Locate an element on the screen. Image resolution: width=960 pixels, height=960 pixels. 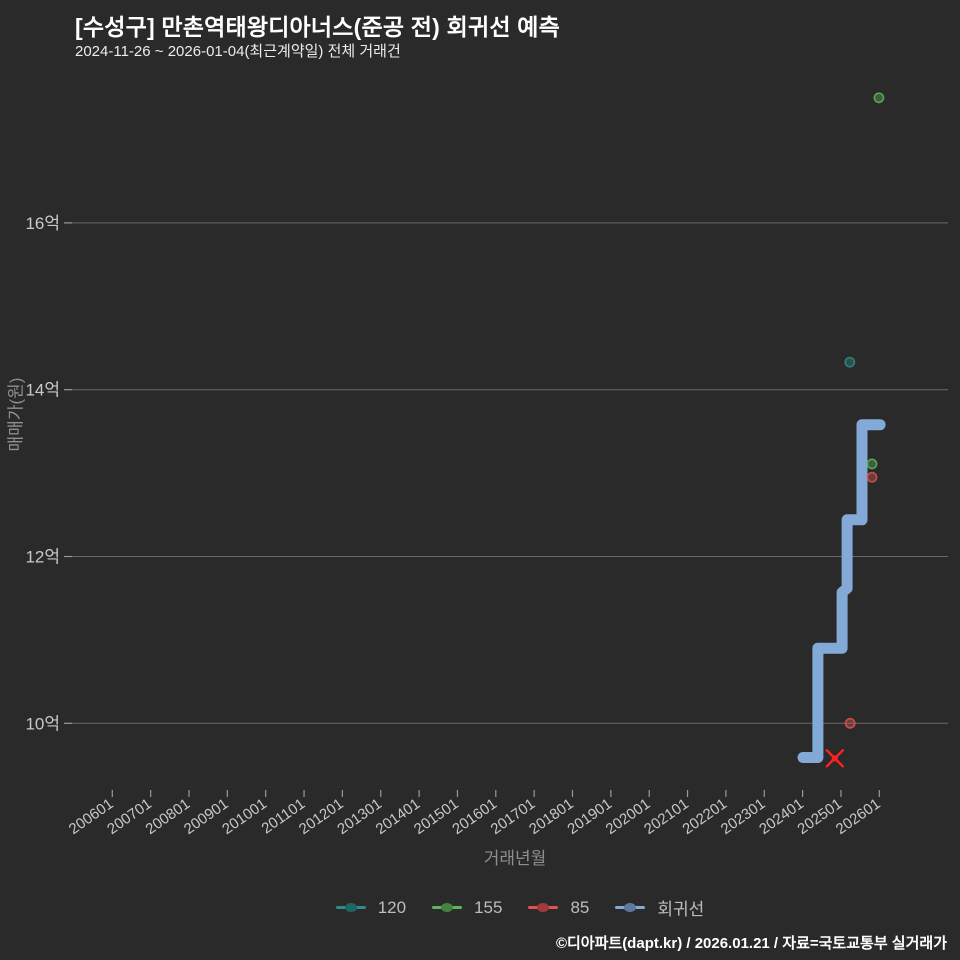
chart-title: [수성구] 만촌역태왕디아너스(준공 전) 회귀선 예측 is located at coordinates (317, 27).